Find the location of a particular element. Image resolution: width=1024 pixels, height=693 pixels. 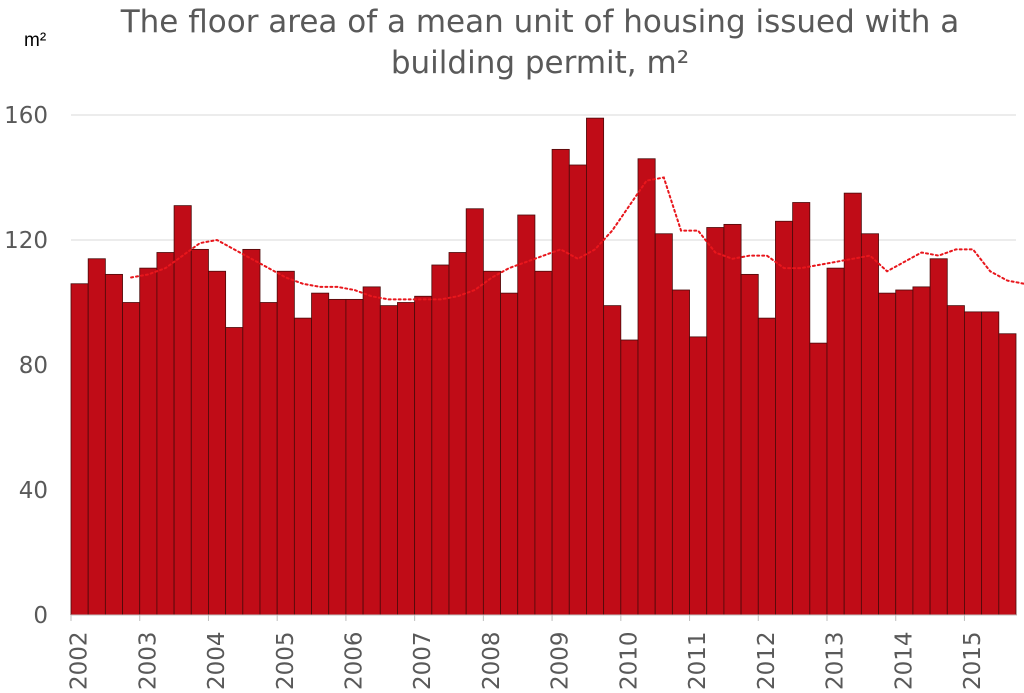

y-tick-label: 40 is located at coordinates (33, 491).